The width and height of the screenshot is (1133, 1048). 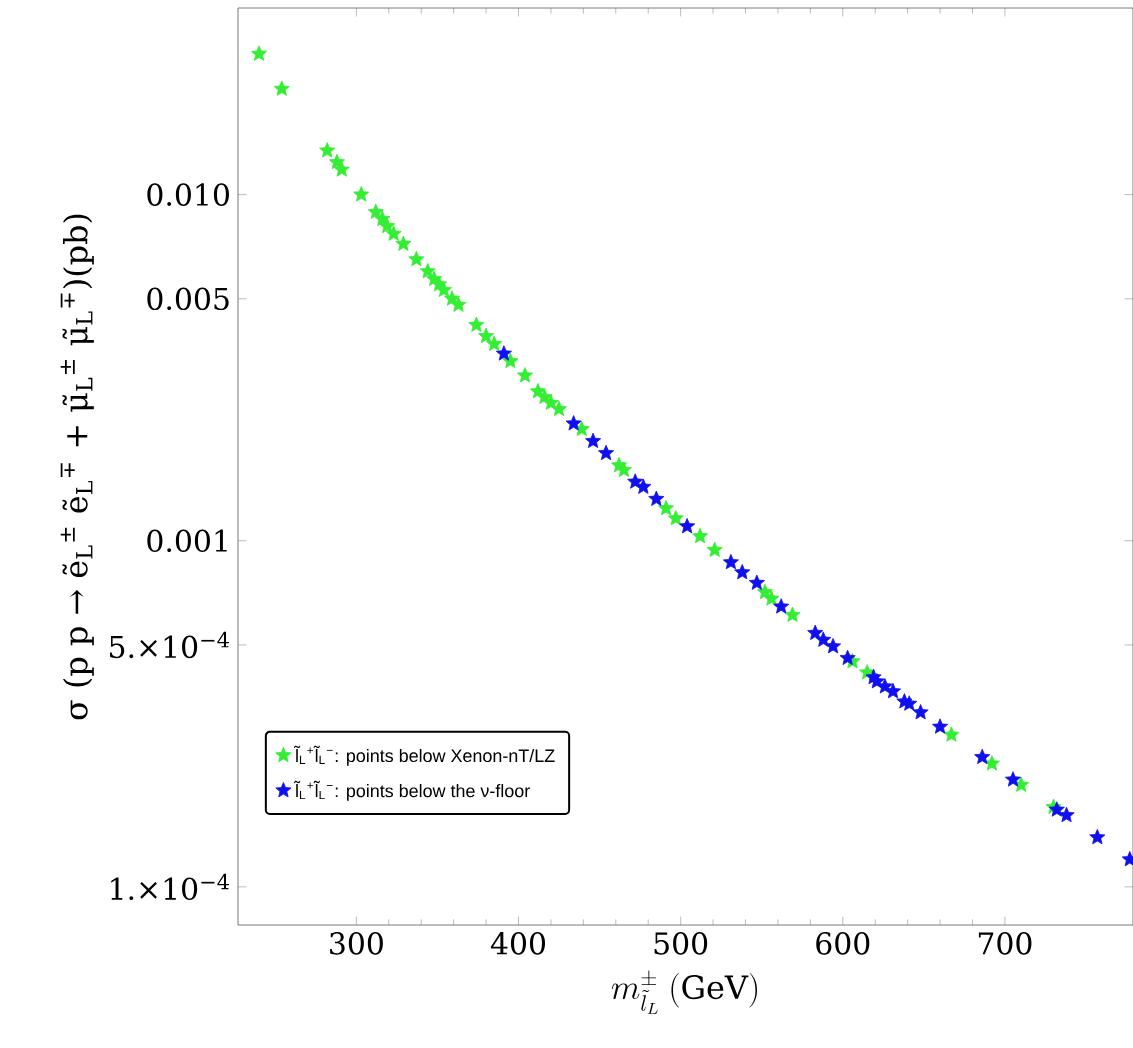 I want to click on y-tick-label: 5.×10$^{−4}$, so click(x=169, y=645).